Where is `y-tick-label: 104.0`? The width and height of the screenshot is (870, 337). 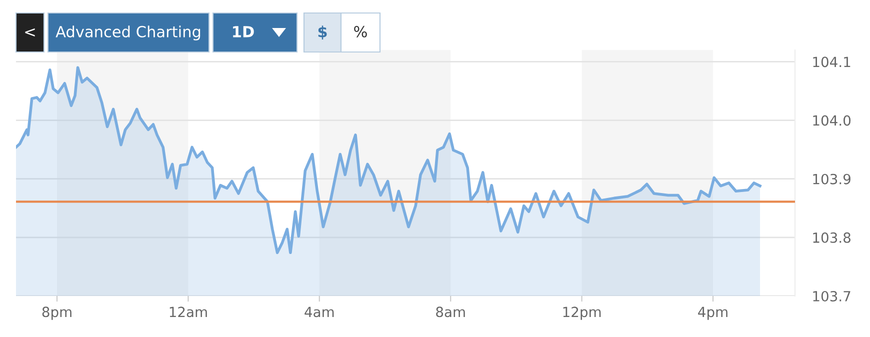
y-tick-label: 104.0 is located at coordinates (832, 120).